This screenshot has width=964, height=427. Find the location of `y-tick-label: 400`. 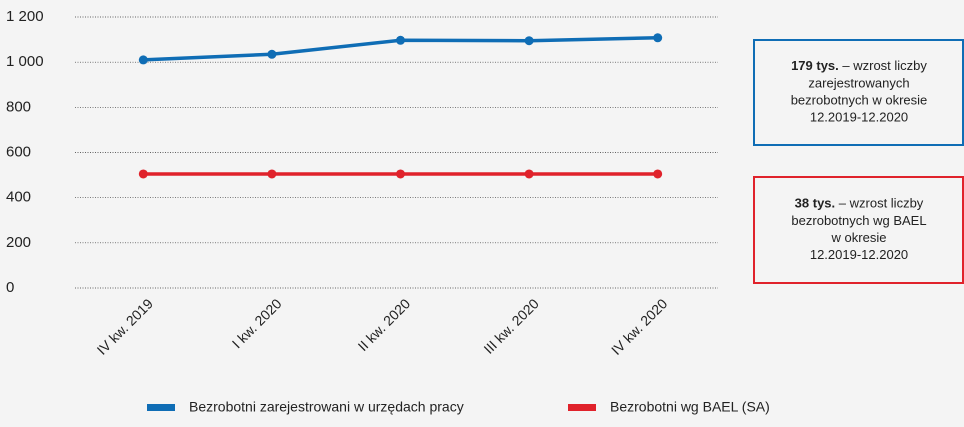

y-tick-label: 400 is located at coordinates (18, 197).